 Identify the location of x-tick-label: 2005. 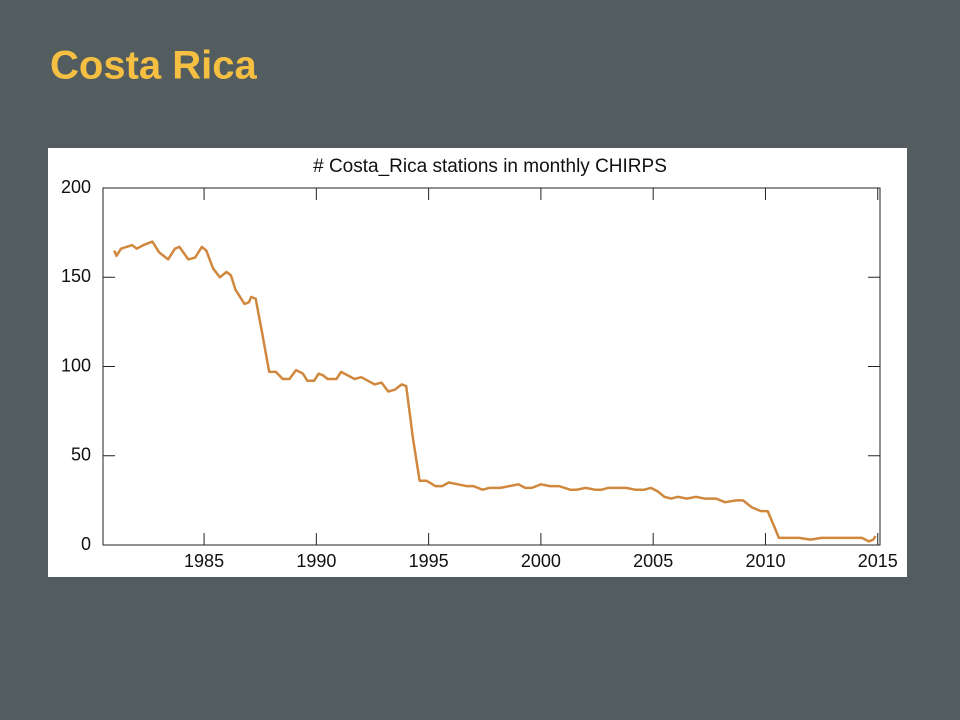
(653, 561).